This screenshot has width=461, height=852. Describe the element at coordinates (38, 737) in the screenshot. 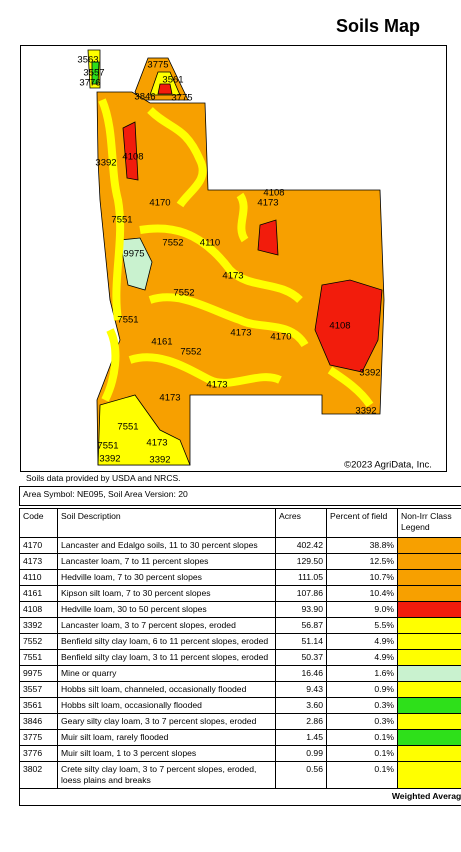

I see `code-cell: 3775` at that location.